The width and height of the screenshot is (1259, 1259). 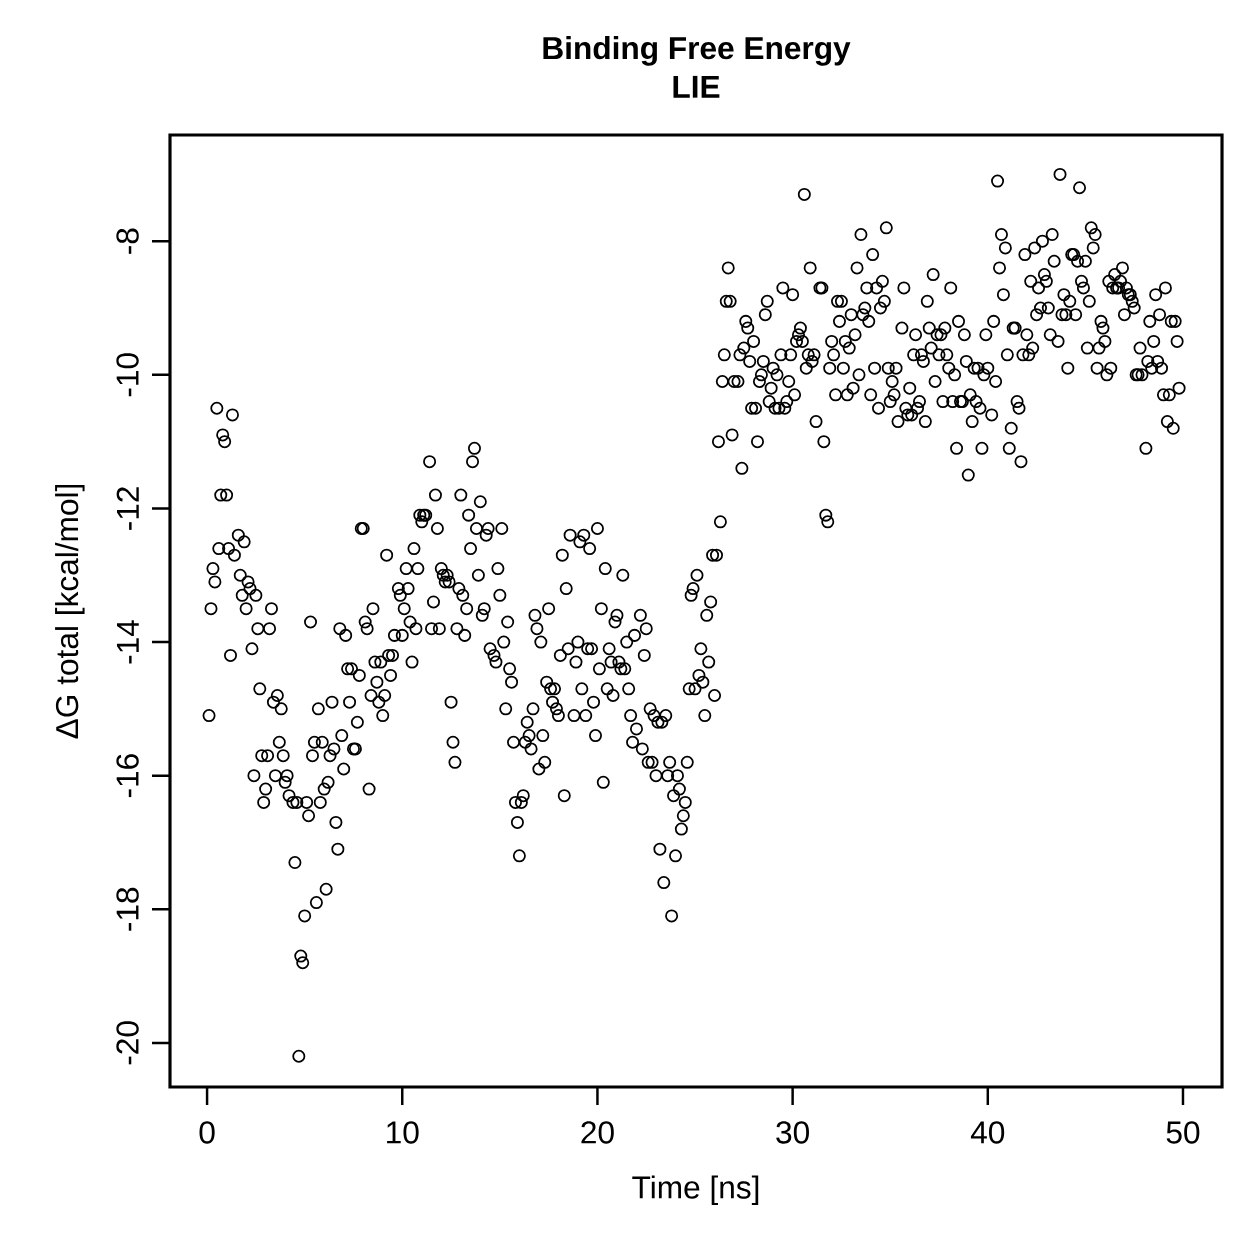 What do you see at coordinates (597, 1132) in the screenshot?
I see `x-tick-label: 20` at bounding box center [597, 1132].